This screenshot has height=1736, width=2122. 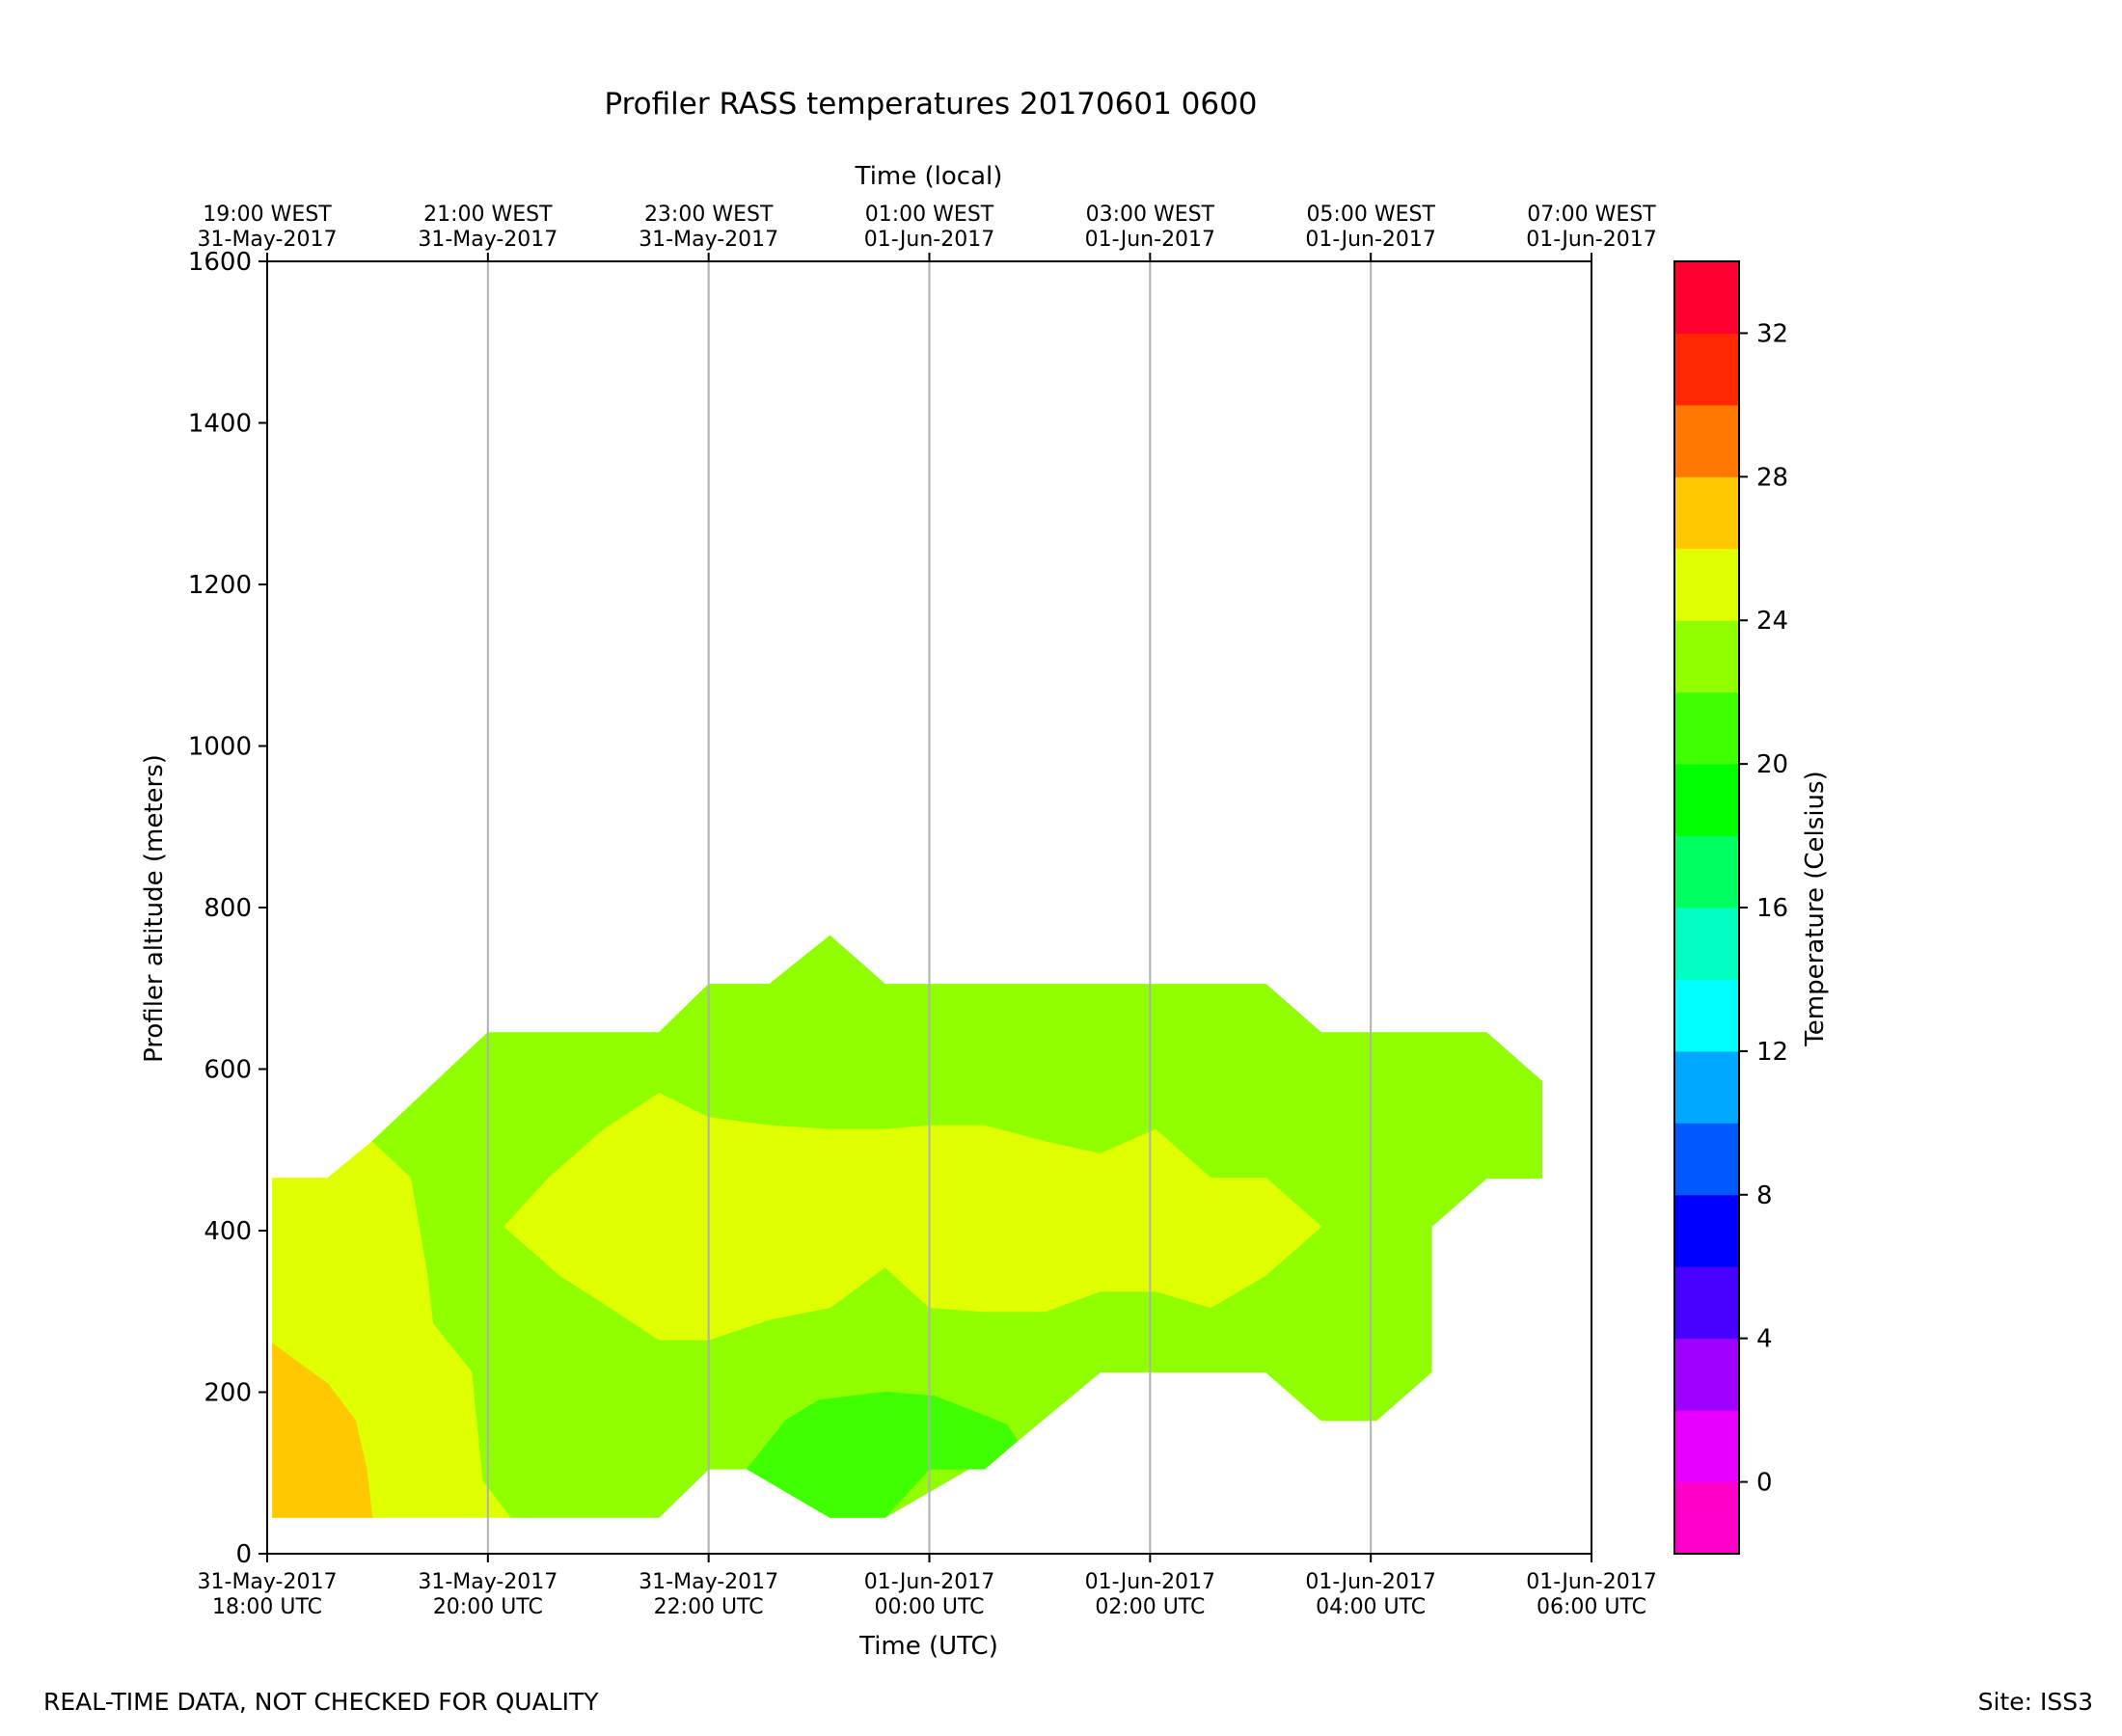 What do you see at coordinates (1371, 1607) in the screenshot?
I see `x-tick-label-utc: 04:00 UTC` at bounding box center [1371, 1607].